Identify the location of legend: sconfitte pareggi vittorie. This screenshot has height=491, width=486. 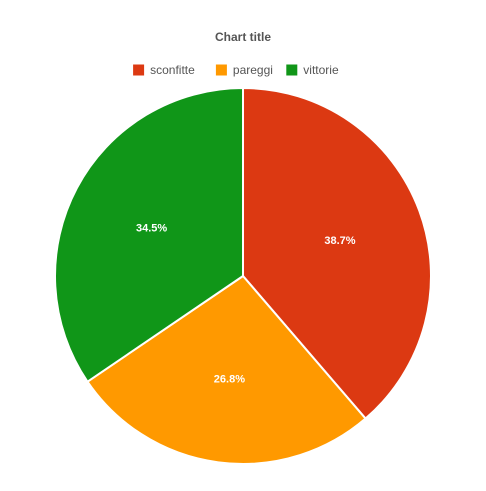
(236, 70).